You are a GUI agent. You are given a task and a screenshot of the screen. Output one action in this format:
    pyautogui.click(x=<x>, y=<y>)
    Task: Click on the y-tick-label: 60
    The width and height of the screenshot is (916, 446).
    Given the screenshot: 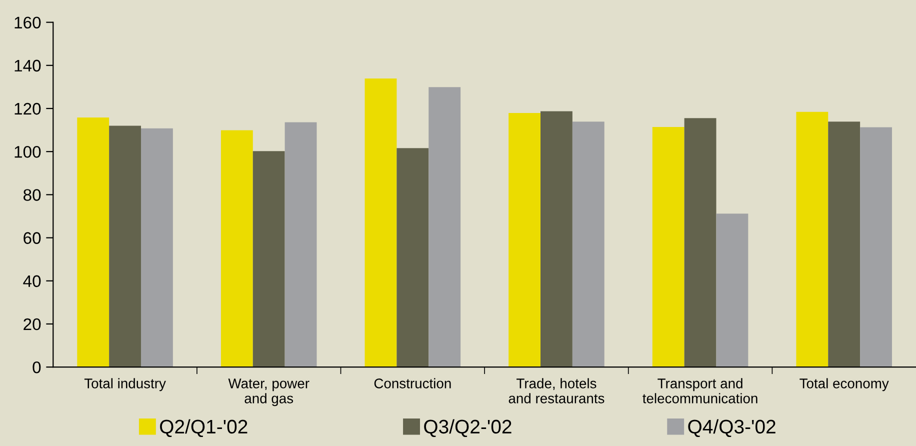 What is the action you would take?
    pyautogui.click(x=32, y=238)
    